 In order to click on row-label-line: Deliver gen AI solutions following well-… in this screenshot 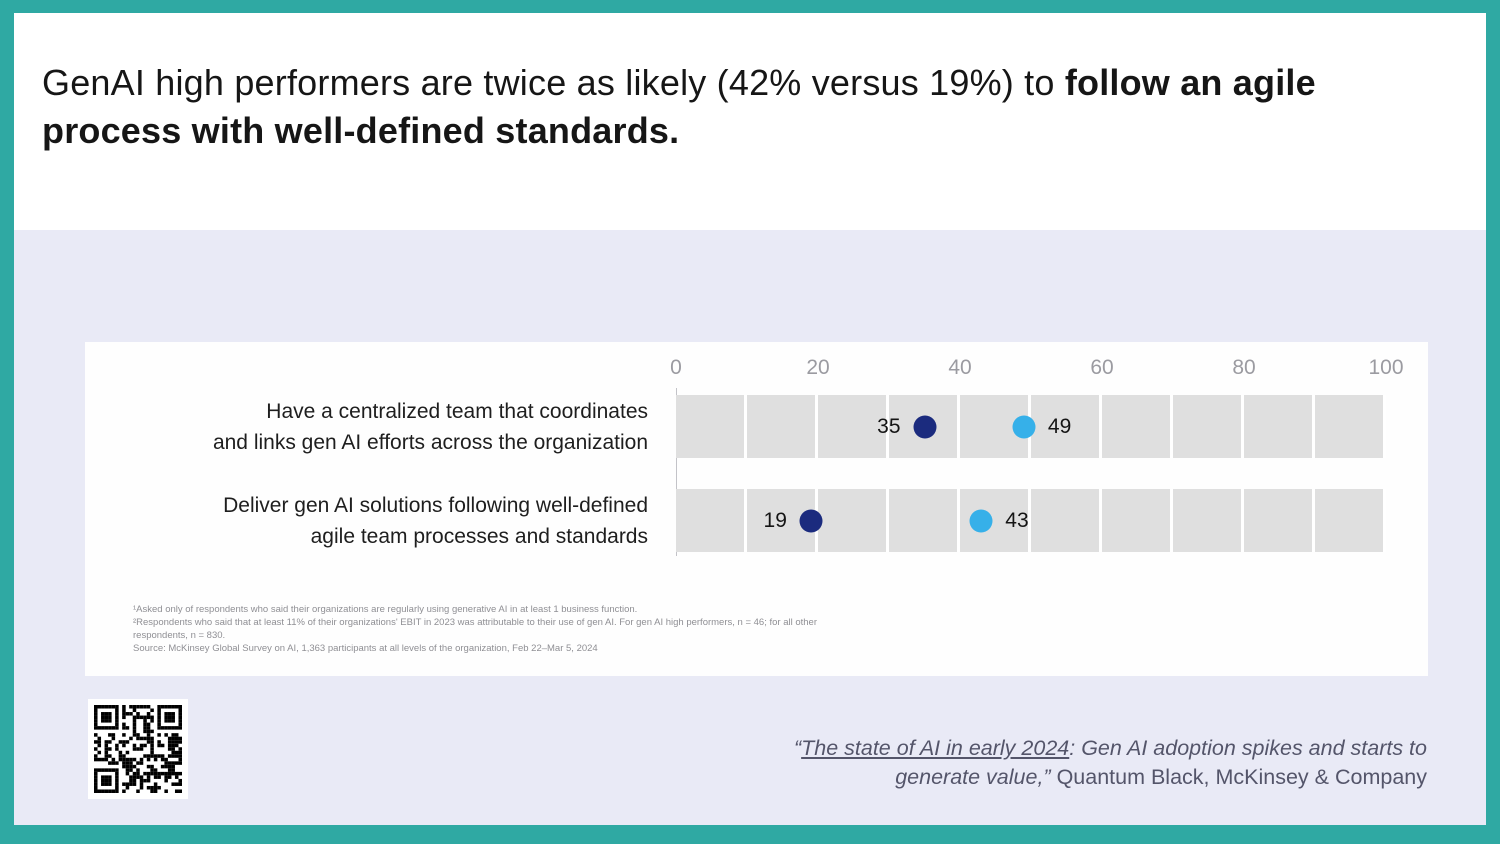, I will do `click(435, 505)`.